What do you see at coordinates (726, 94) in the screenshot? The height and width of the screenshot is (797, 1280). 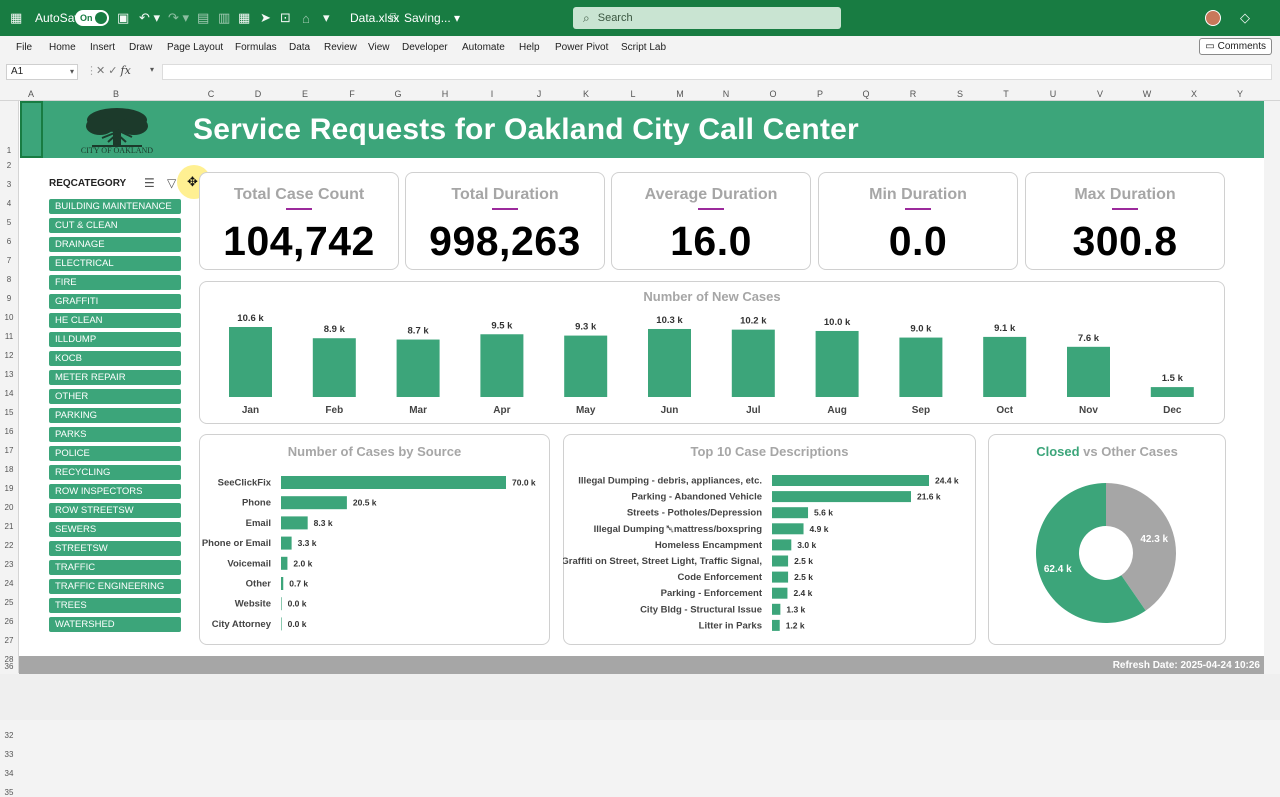 I see `column-header-n: N` at bounding box center [726, 94].